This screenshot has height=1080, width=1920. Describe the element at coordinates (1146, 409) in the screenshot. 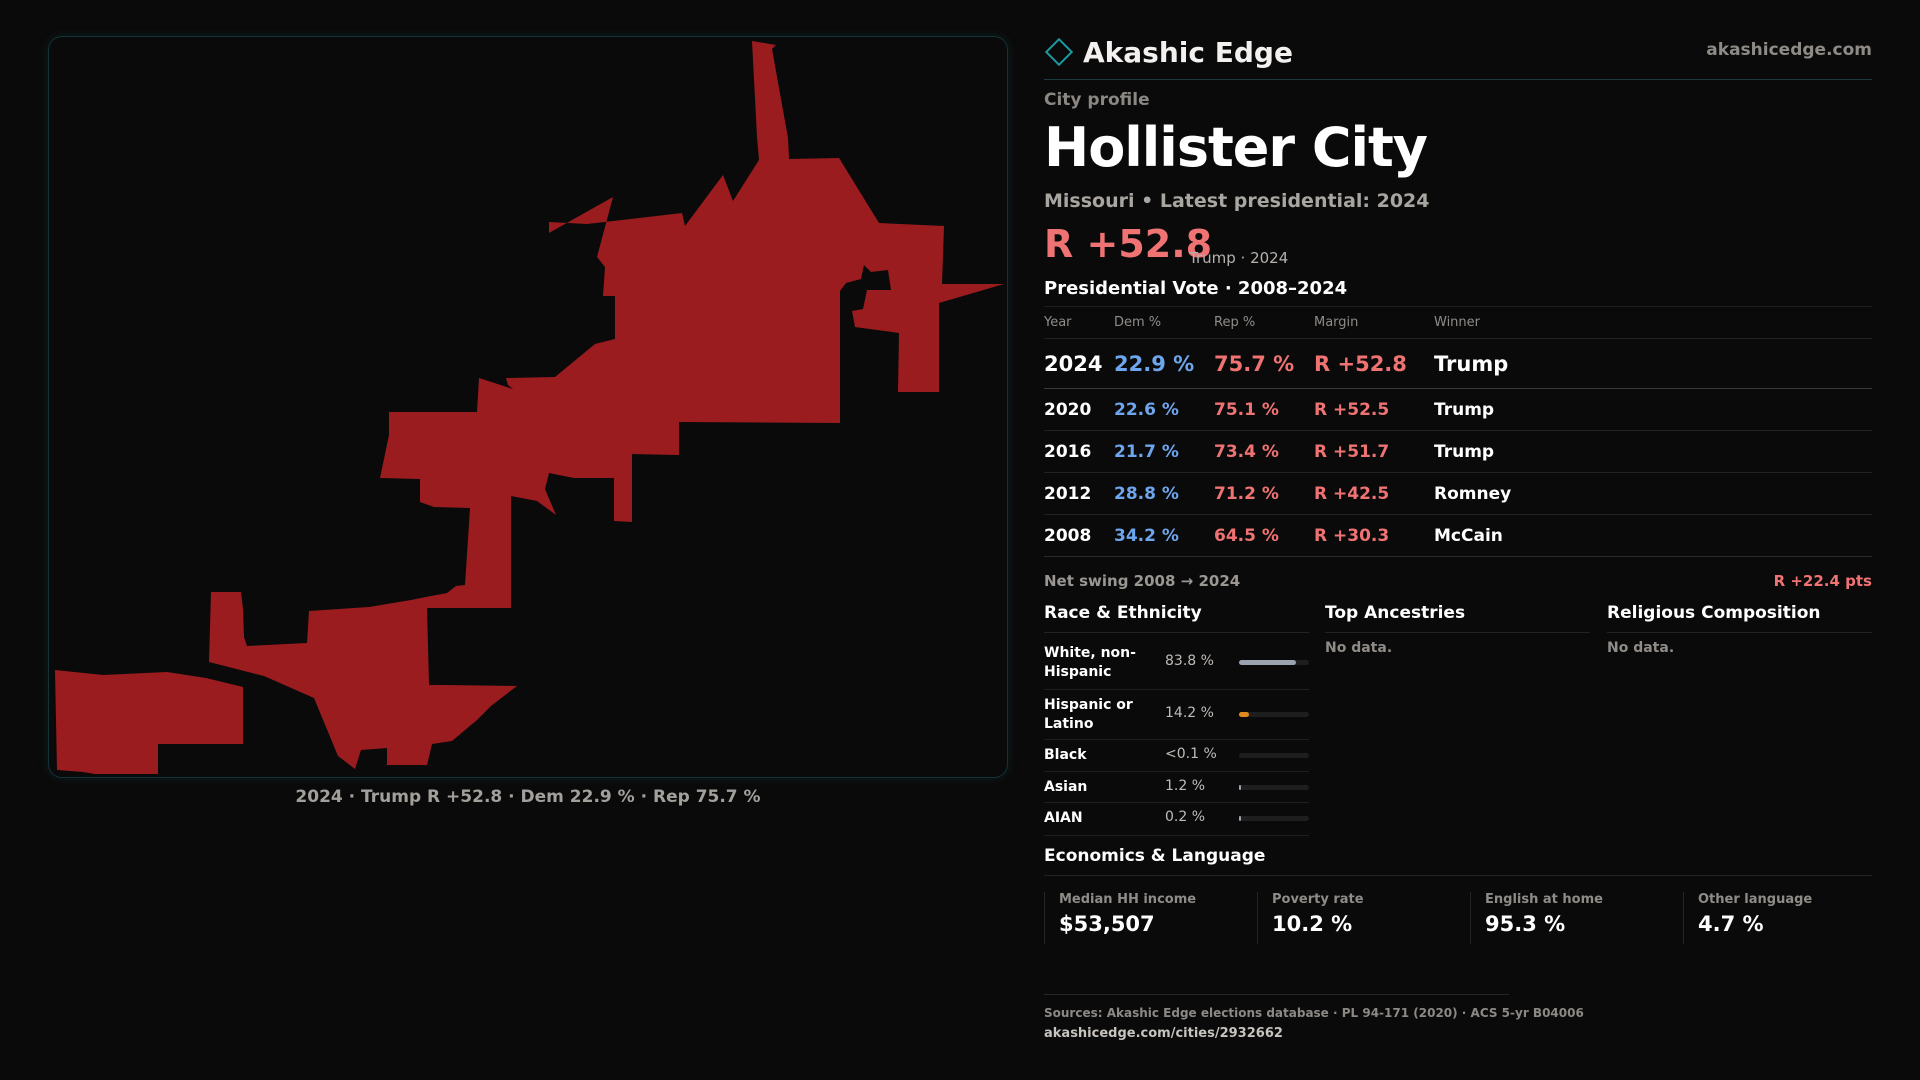

I see `row-dem: 22.6 %` at that location.